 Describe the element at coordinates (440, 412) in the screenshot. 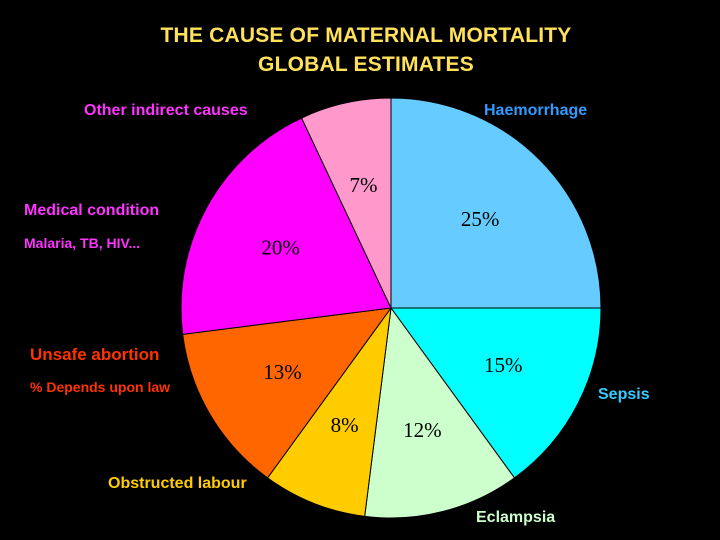

I see `pie-slice-eclampsia` at that location.